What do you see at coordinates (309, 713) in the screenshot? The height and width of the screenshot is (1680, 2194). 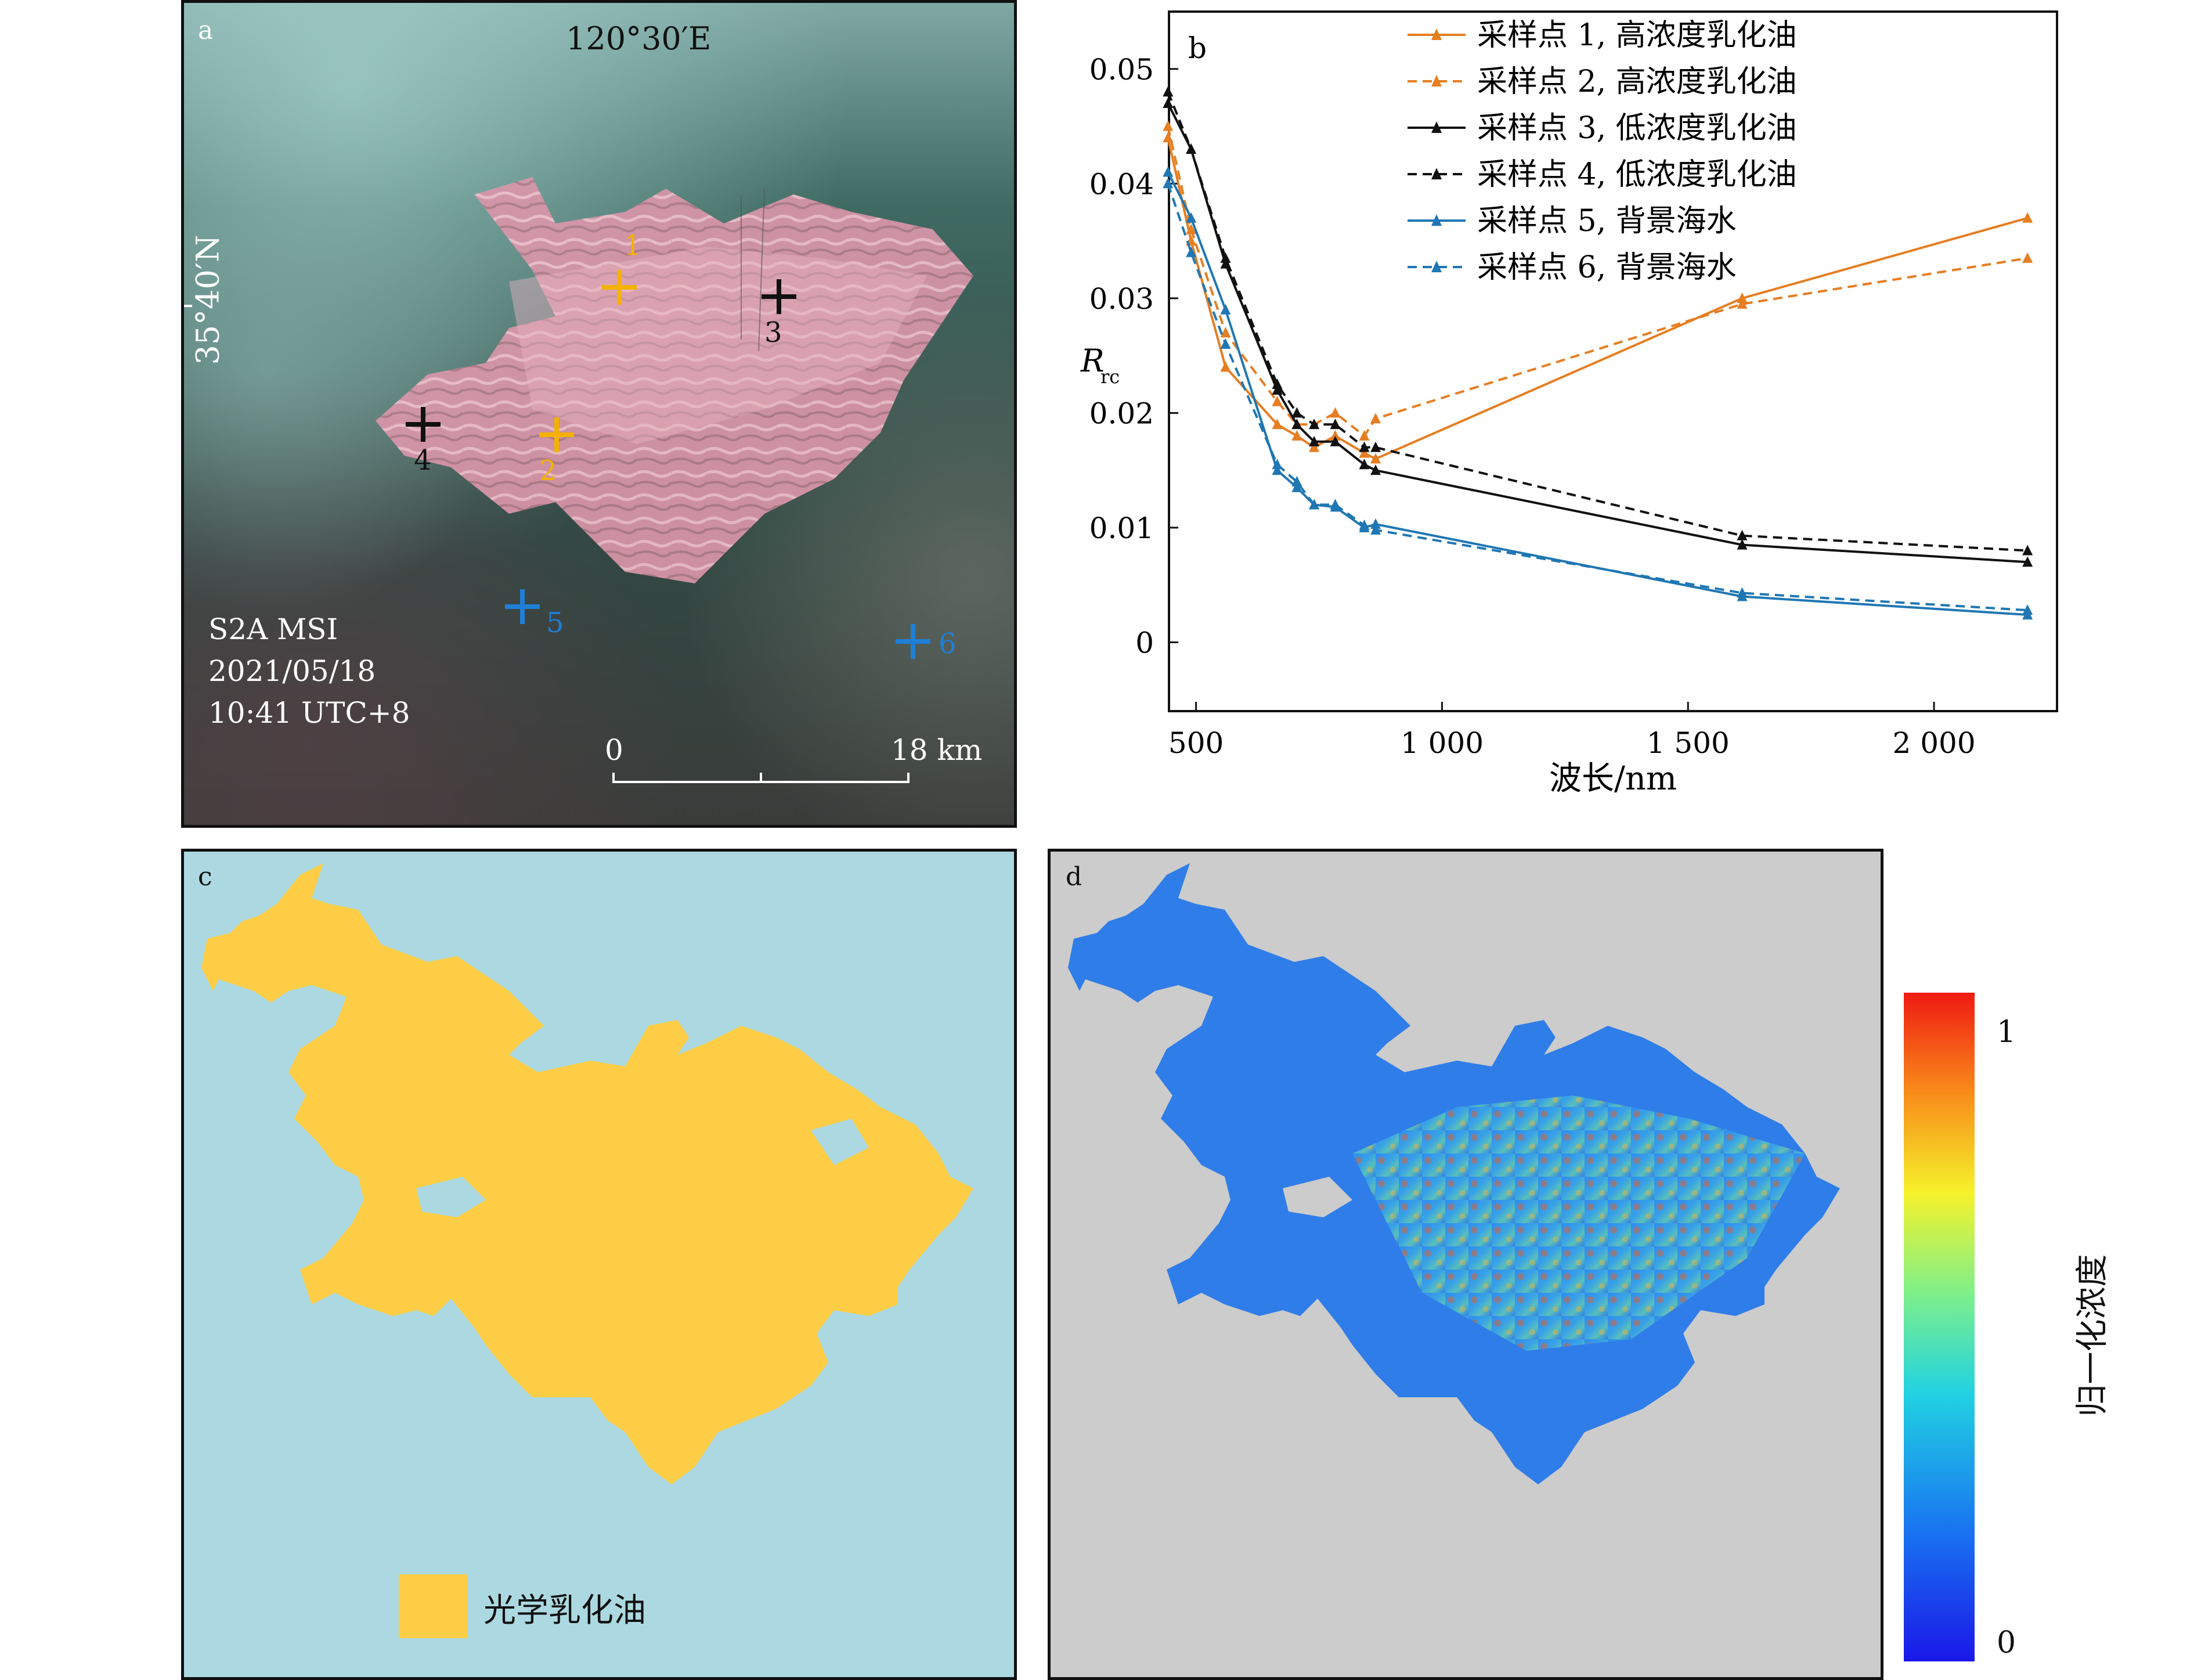 I see `time-label: 10:41 UTC+8` at bounding box center [309, 713].